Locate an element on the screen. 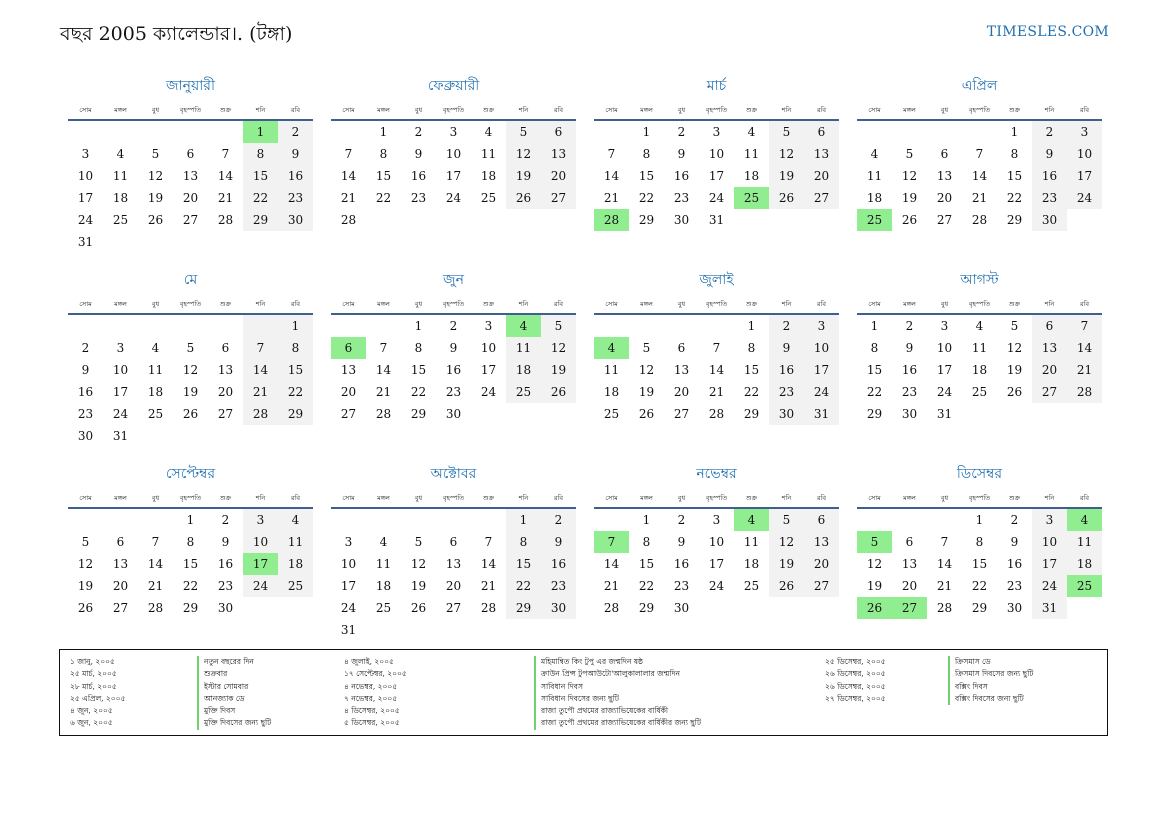 Image resolution: width=1169 pixels, height=827 pixels. holiday-name: সাবিধান দিবস is located at coordinates (617, 686).